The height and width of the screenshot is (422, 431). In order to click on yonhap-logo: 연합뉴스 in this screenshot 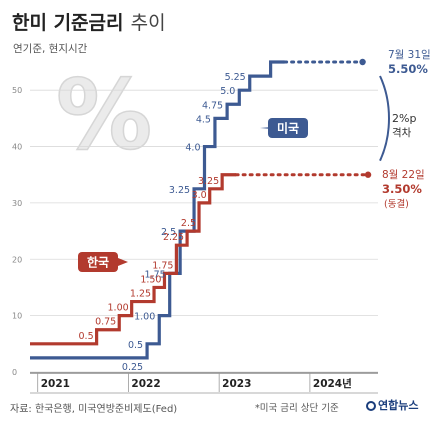, I will do `click(392, 405)`.